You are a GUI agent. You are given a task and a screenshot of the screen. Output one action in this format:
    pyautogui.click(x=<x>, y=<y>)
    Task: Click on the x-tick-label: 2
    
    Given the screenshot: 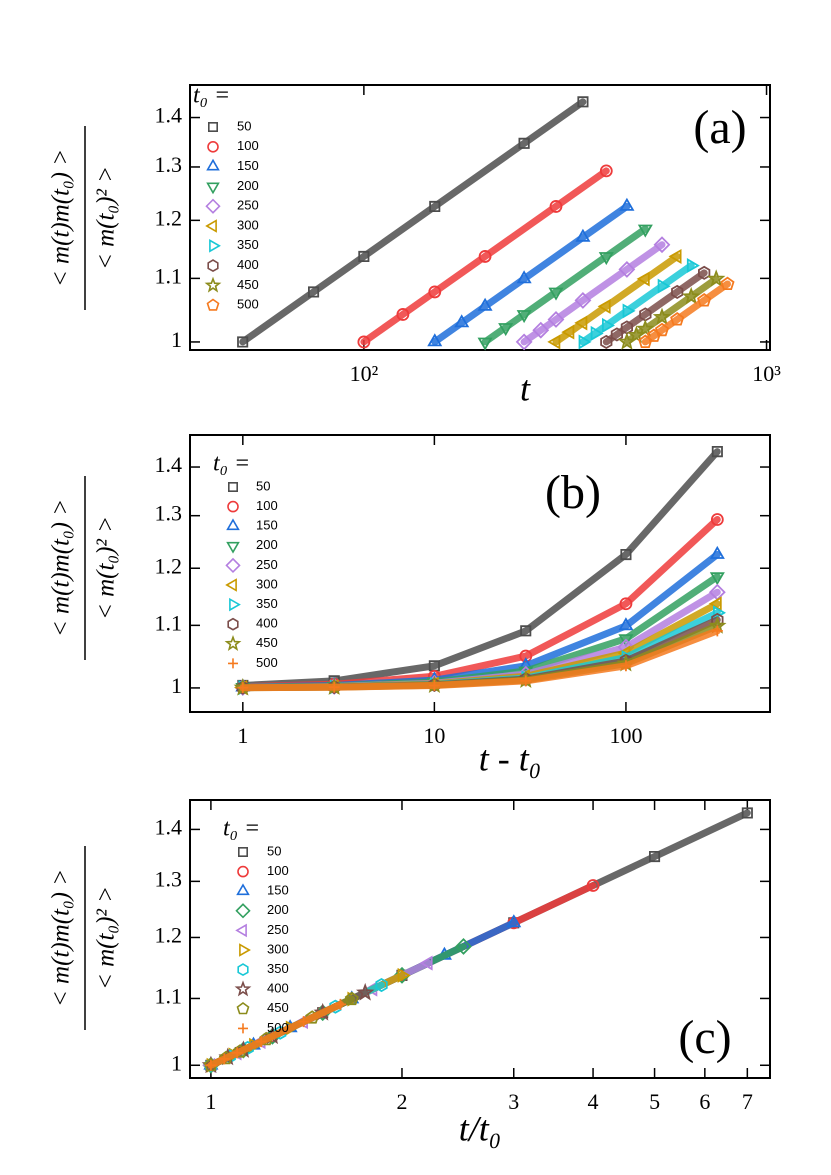 What is the action you would take?
    pyautogui.click(x=401, y=1101)
    